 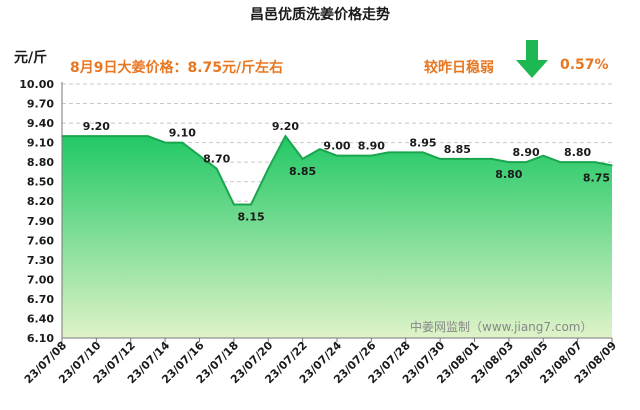 I want to click on y-tick-label: 6.40, so click(x=40, y=318).